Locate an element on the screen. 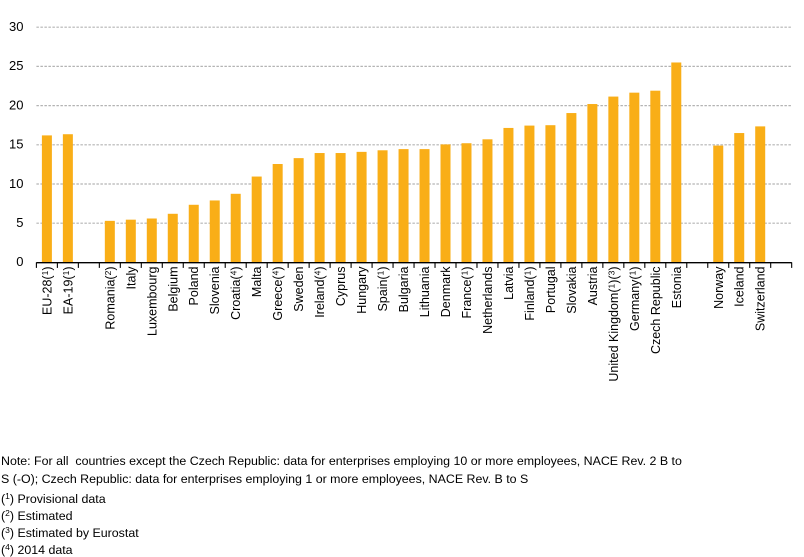 The width and height of the screenshot is (804, 557). svg-text: Belgium is located at coordinates (173, 289).